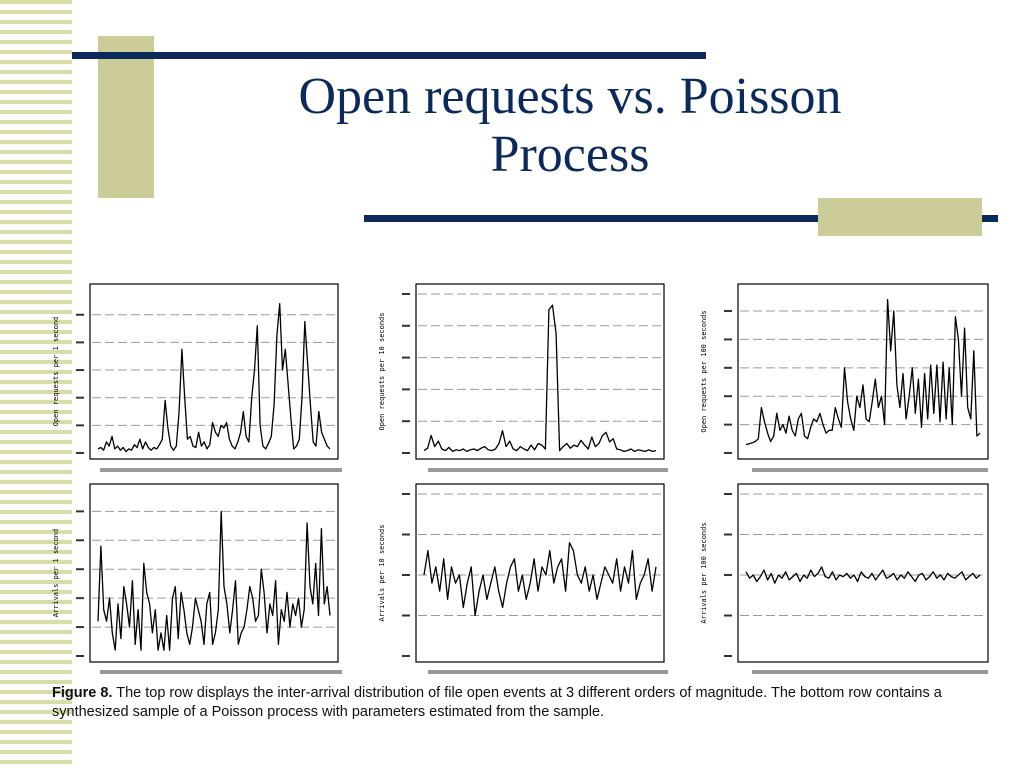 The height and width of the screenshot is (768, 1024). Describe the element at coordinates (704, 572) in the screenshot. I see `y-axis-label: Arrivals per 100 seconds` at that location.